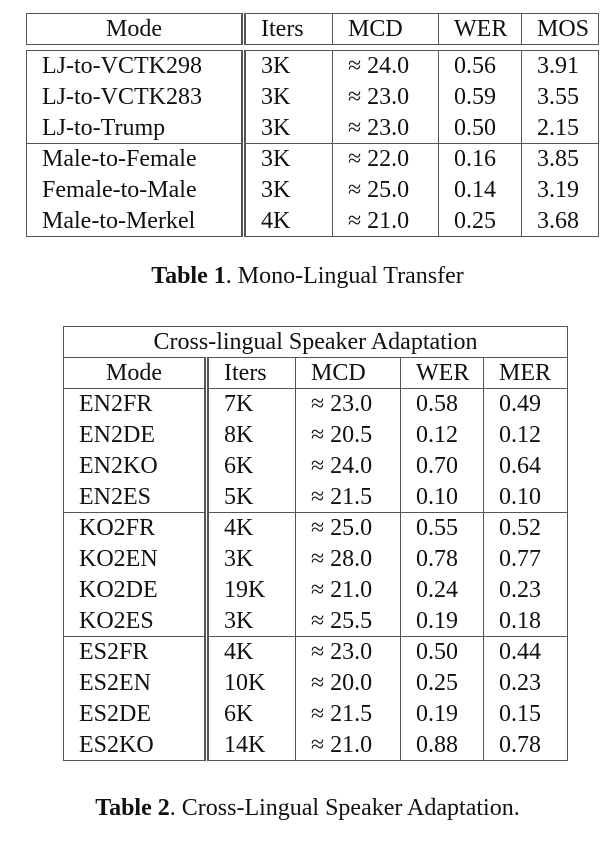  I want to click on table-cell: 19K, so click(250, 590).